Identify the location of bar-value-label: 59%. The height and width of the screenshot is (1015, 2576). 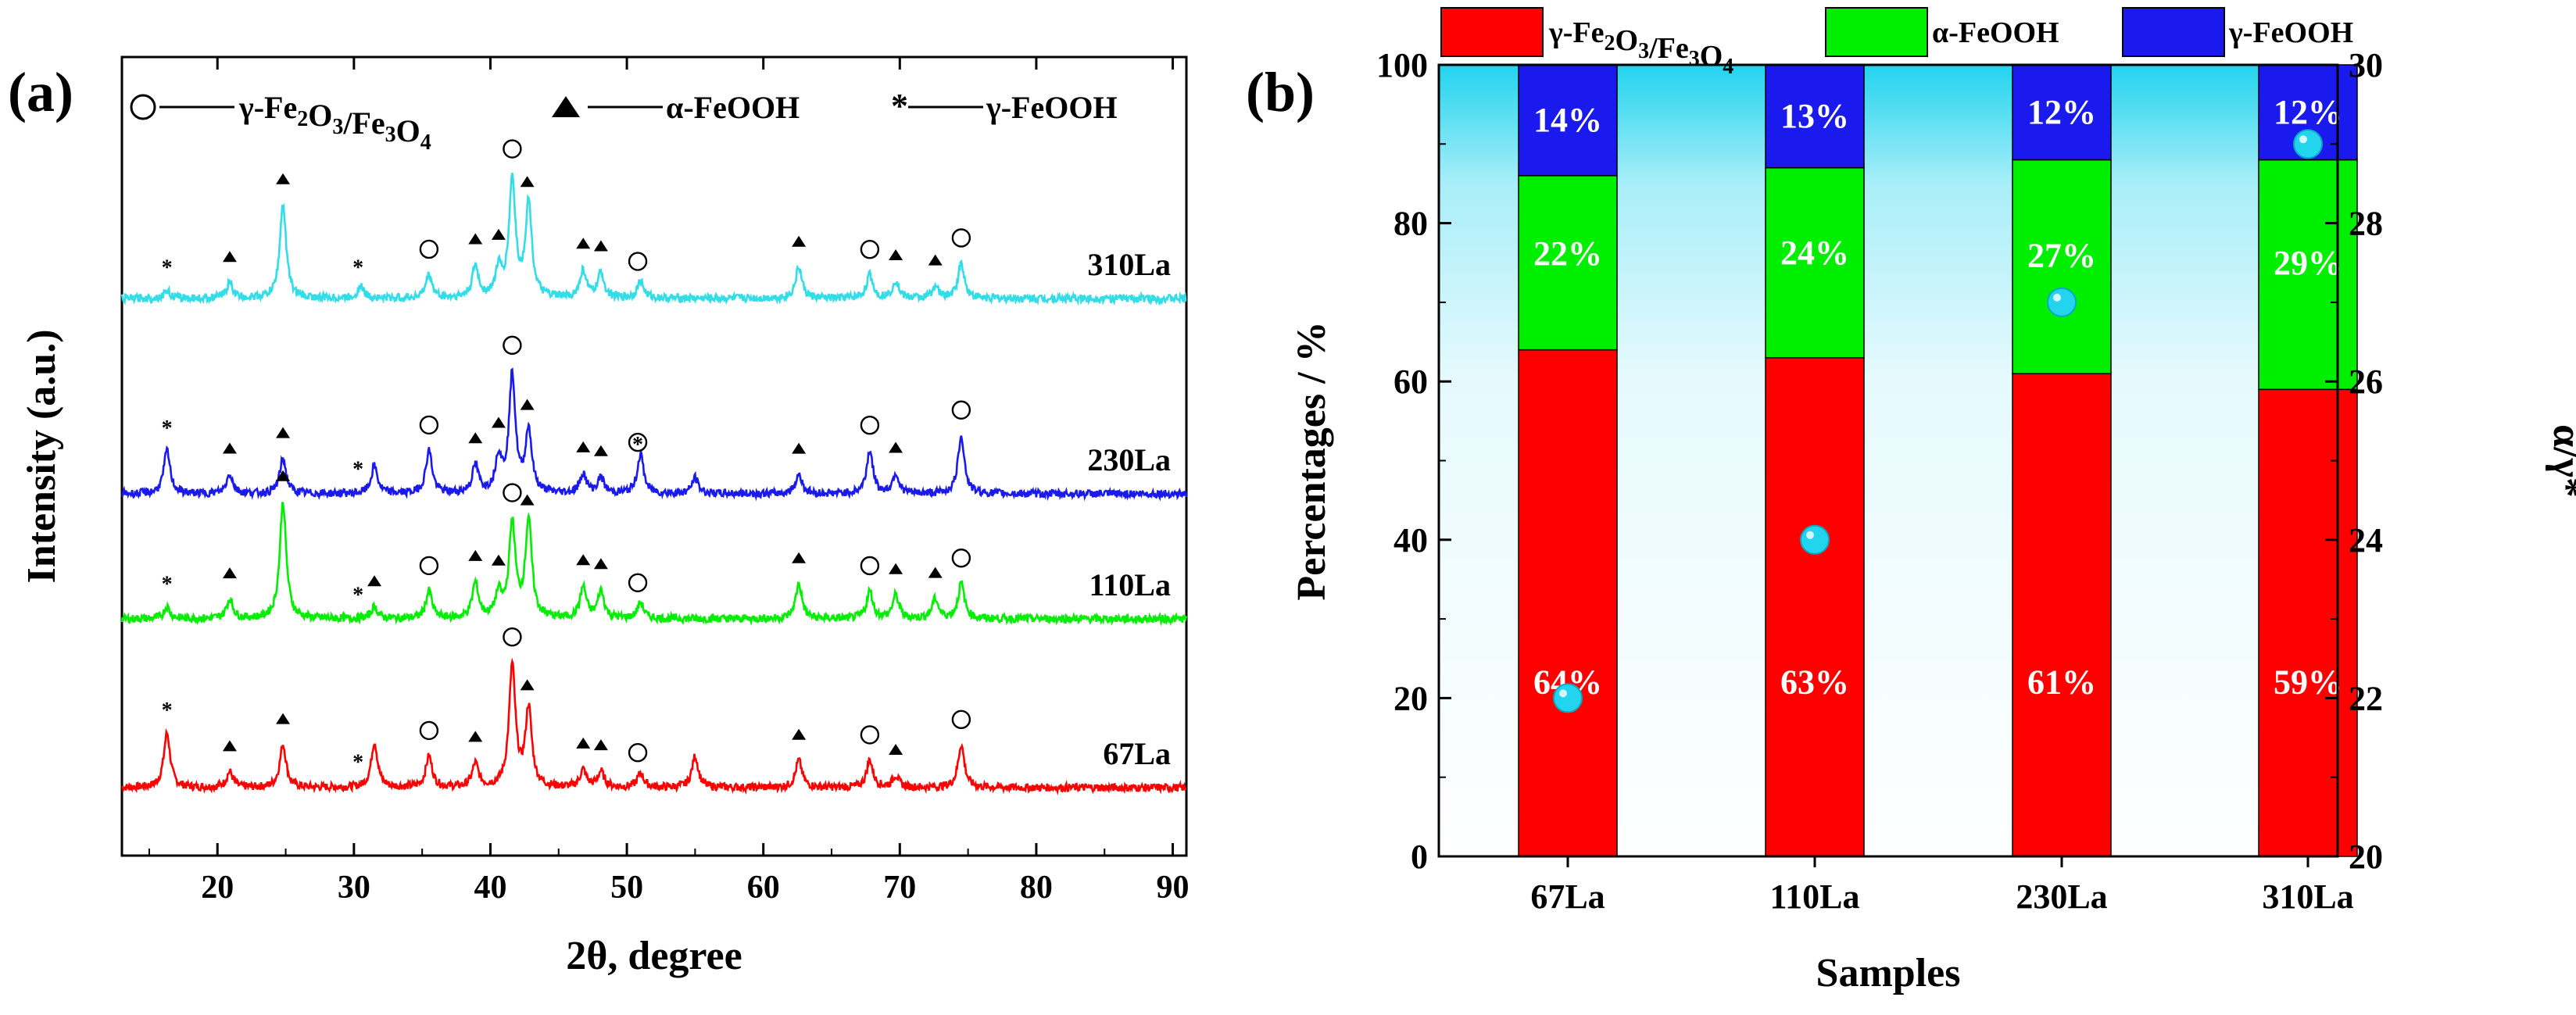
(2308, 682).